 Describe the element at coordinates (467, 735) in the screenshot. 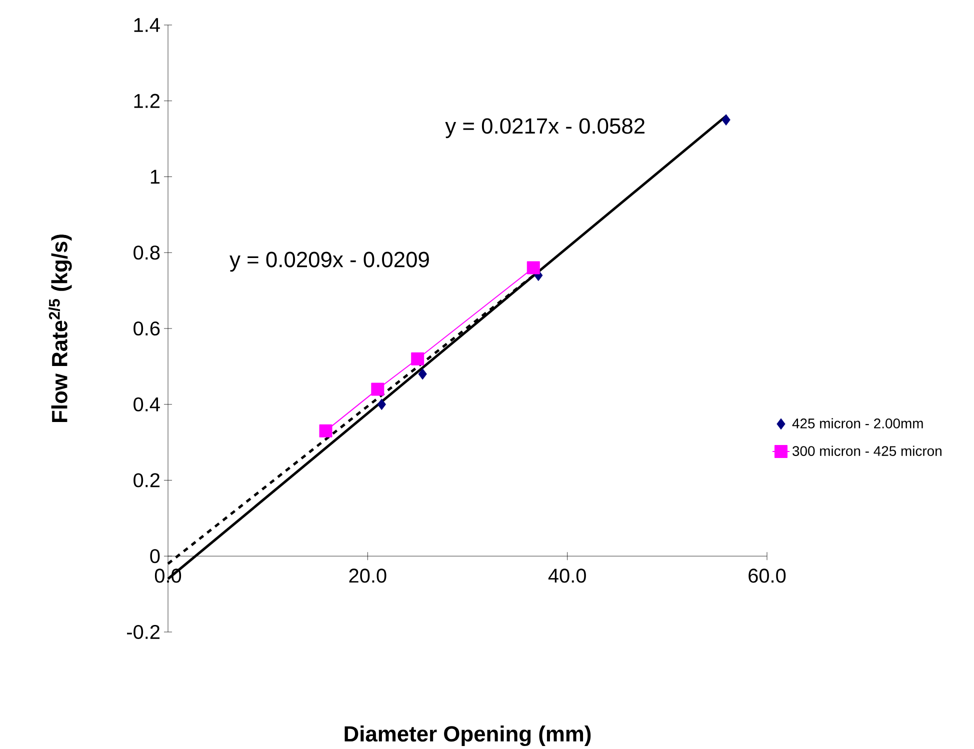

I see `x-axis-title: Diameter Opening (mm)` at that location.